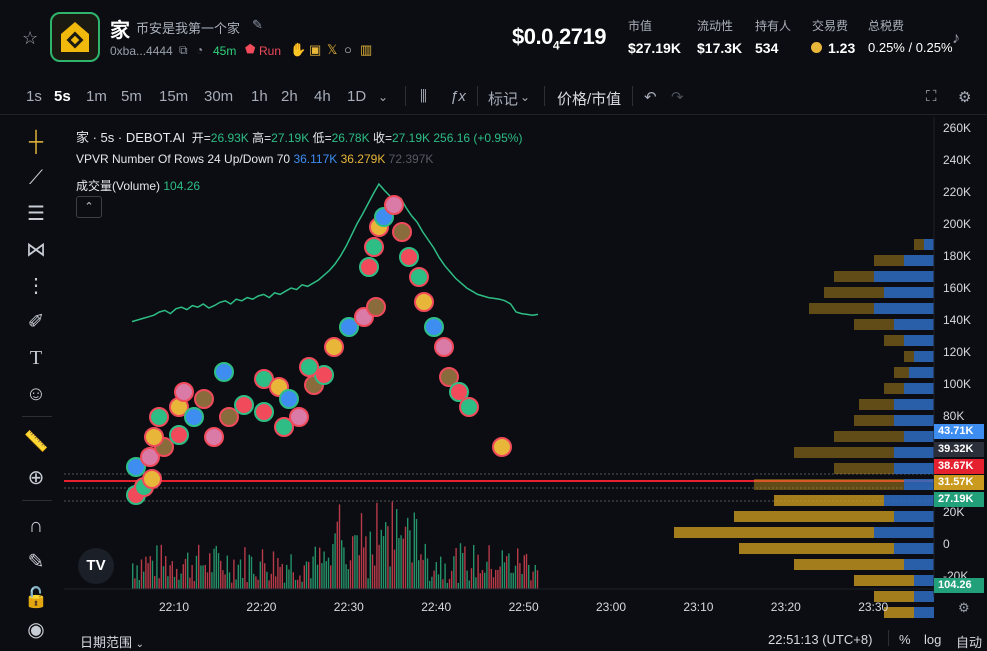  What do you see at coordinates (183, 50) in the screenshot?
I see `copy-icon: ⧉` at bounding box center [183, 50].